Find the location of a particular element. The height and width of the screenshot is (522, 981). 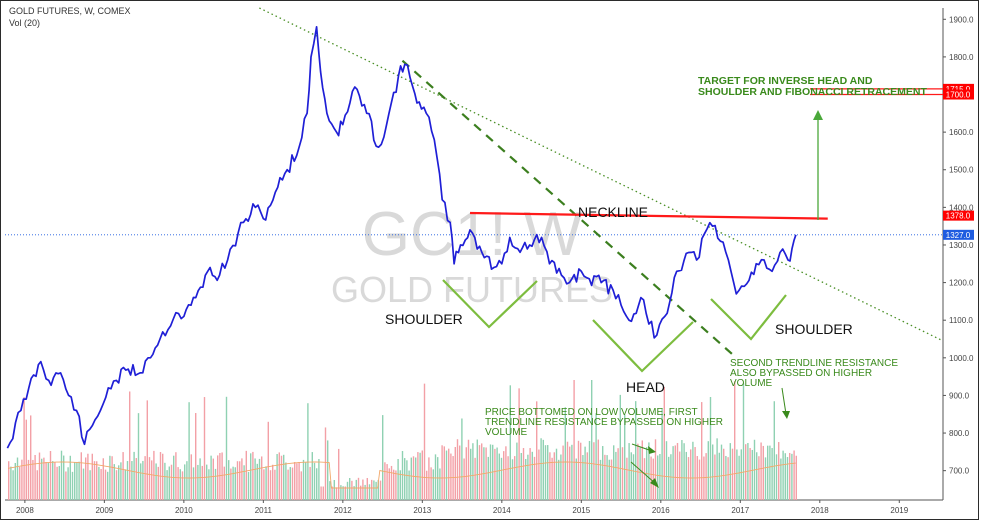

x-tick-label: 2014 is located at coordinates (502, 510).